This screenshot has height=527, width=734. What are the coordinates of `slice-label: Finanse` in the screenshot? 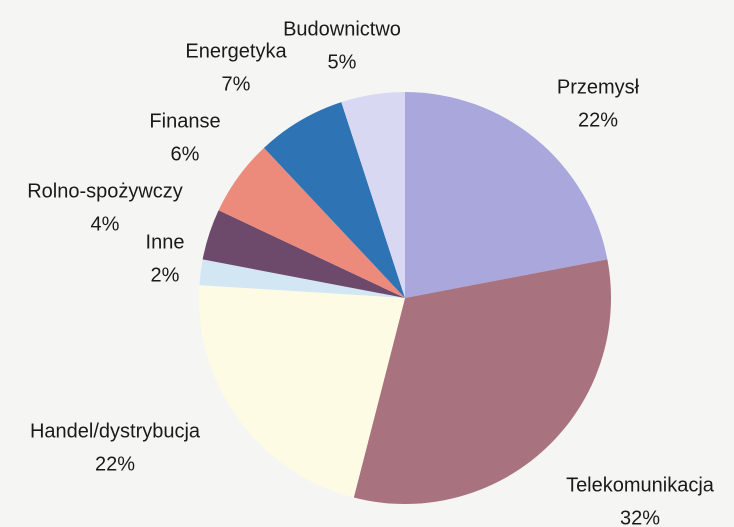 It's located at (184, 121).